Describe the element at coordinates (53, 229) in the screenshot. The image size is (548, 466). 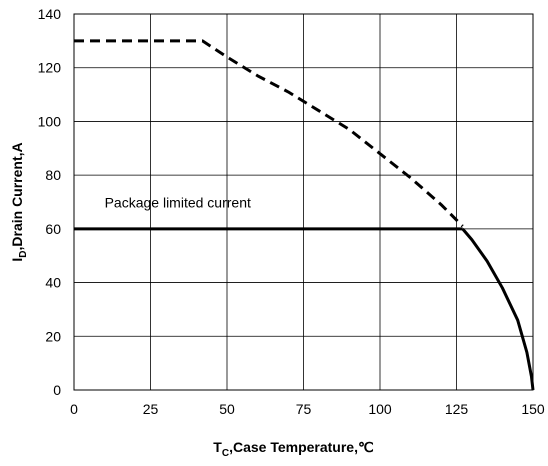
I see `y-tick-label: 60` at that location.